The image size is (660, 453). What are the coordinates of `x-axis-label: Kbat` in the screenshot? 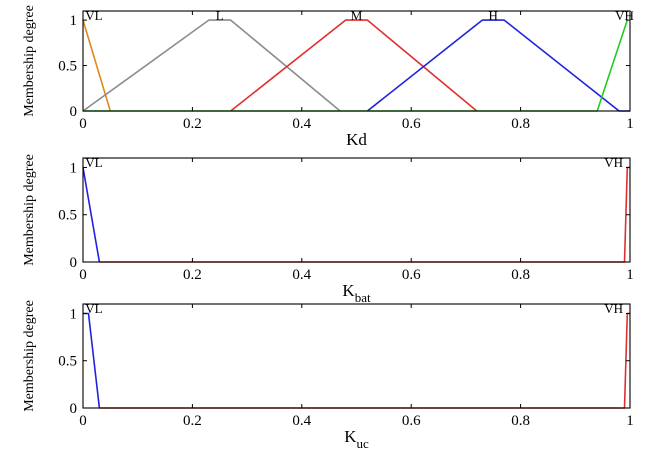 It's located at (356, 293).